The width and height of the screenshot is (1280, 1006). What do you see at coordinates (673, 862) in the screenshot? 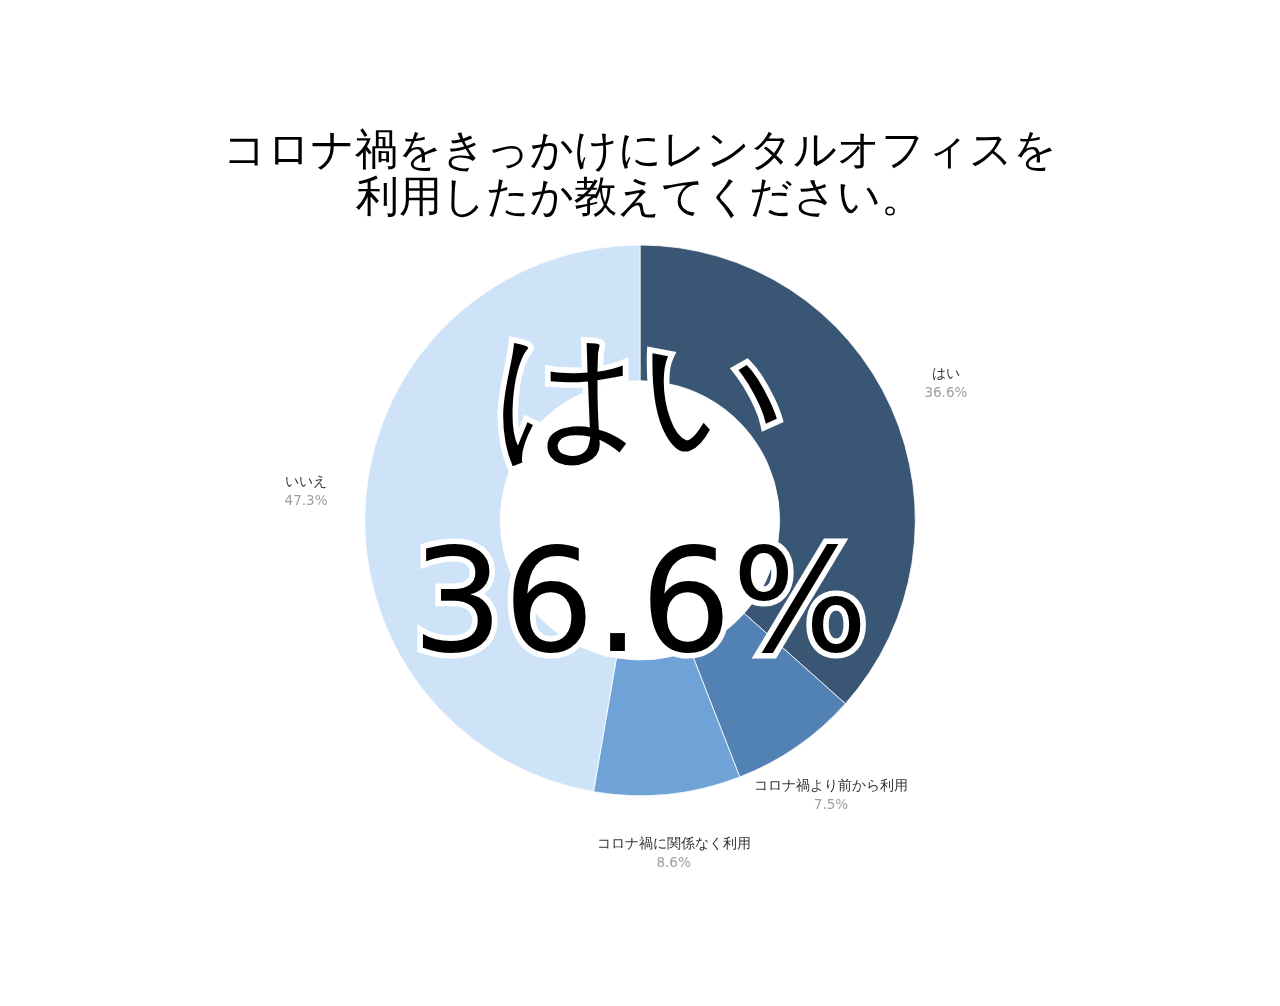
I see `data-label: 8.6%` at bounding box center [673, 862].